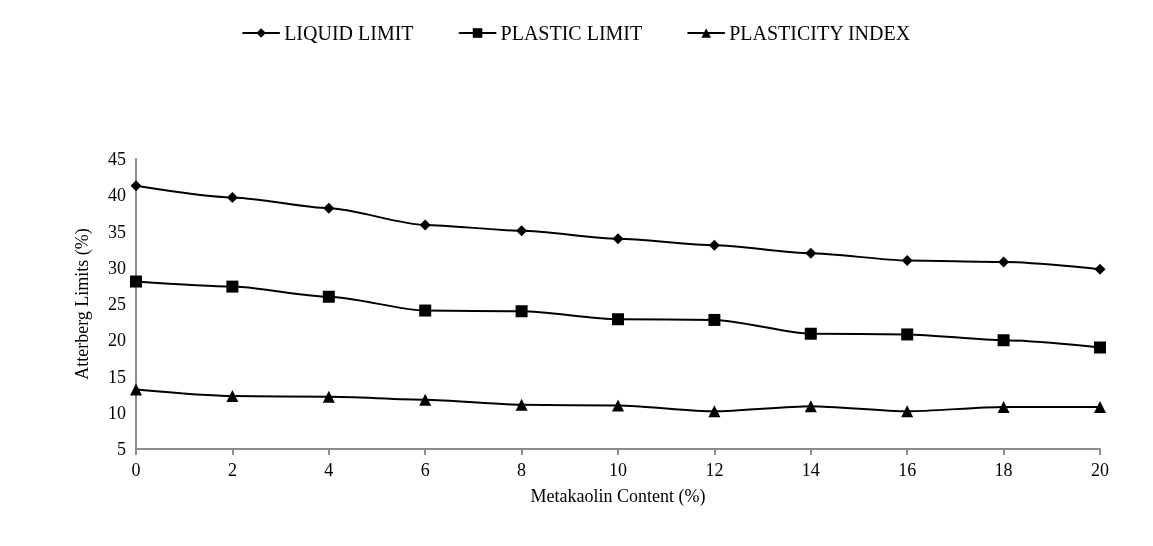  I want to click on legend-label: LIQUID LIMIT, so click(349, 33).